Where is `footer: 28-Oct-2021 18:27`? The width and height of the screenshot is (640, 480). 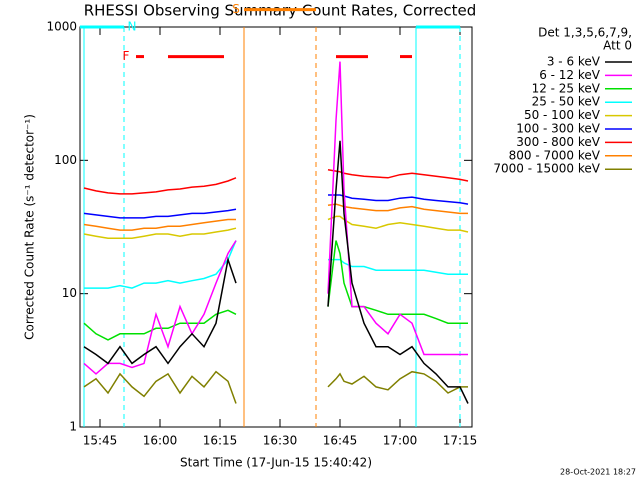 footer: 28-Oct-2021 18:27 is located at coordinates (598, 472).